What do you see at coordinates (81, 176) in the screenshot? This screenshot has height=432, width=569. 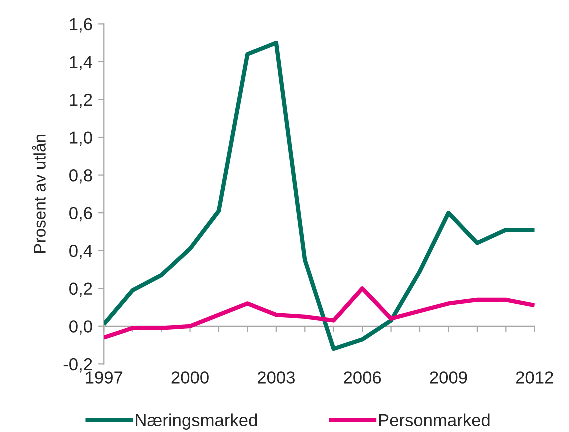 I see `y-tick-label: 0,8` at bounding box center [81, 176].